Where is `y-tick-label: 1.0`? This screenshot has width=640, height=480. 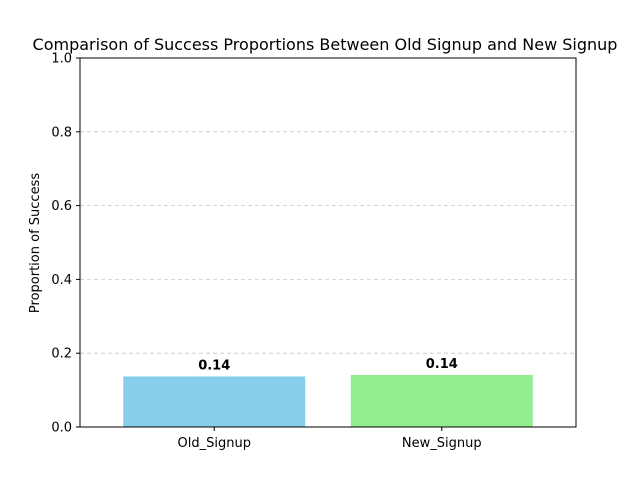 y-tick-label: 1.0 is located at coordinates (61, 59).